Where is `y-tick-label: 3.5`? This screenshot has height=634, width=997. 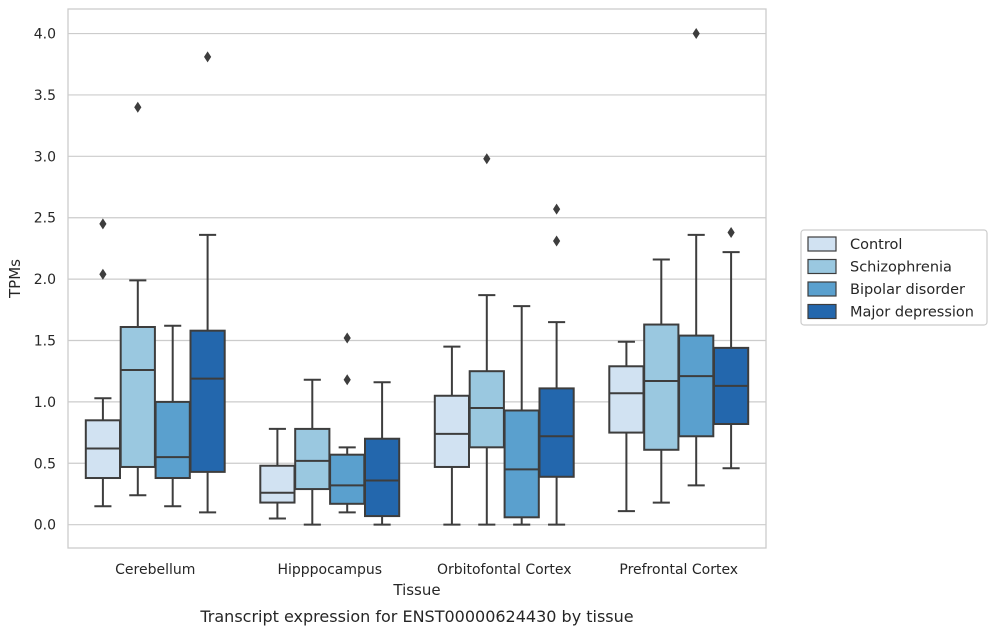
y-tick-label: 3.5 is located at coordinates (45, 96).